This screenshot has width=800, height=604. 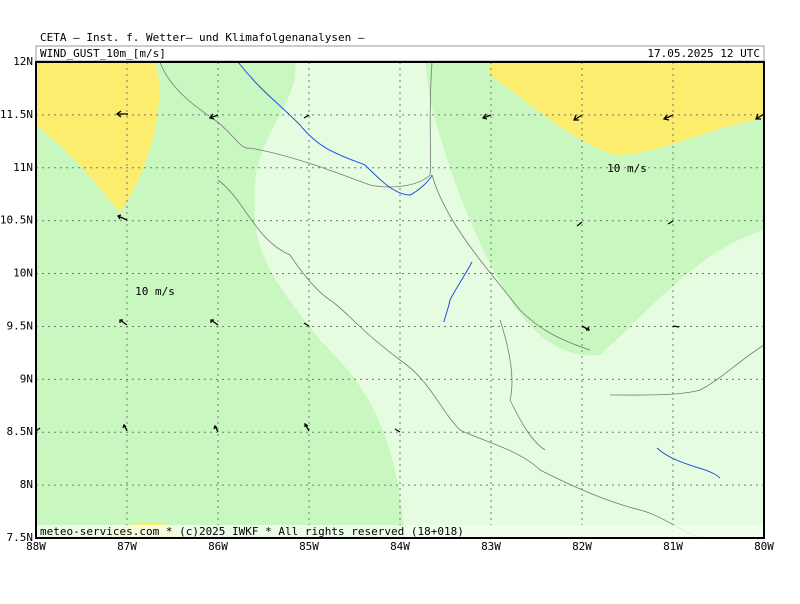 What do you see at coordinates (703, 53) in the screenshot?
I see `valid-time: 17.05.2025 12 UTC` at bounding box center [703, 53].